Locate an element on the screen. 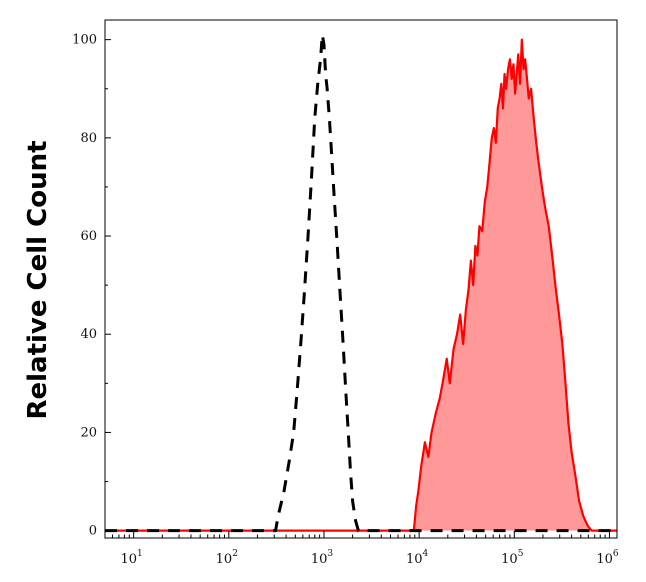  x-tick-label: 10⁶ is located at coordinates (607, 558).